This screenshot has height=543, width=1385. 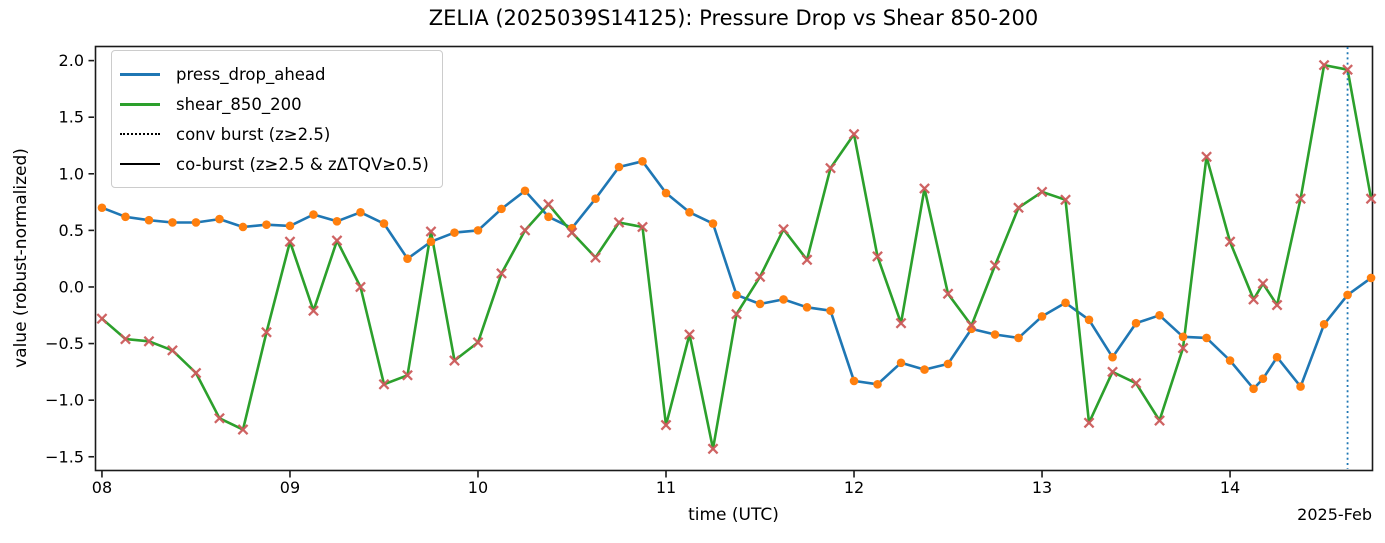 I want to click on y-tick-label: 0.5, so click(x=71, y=230).